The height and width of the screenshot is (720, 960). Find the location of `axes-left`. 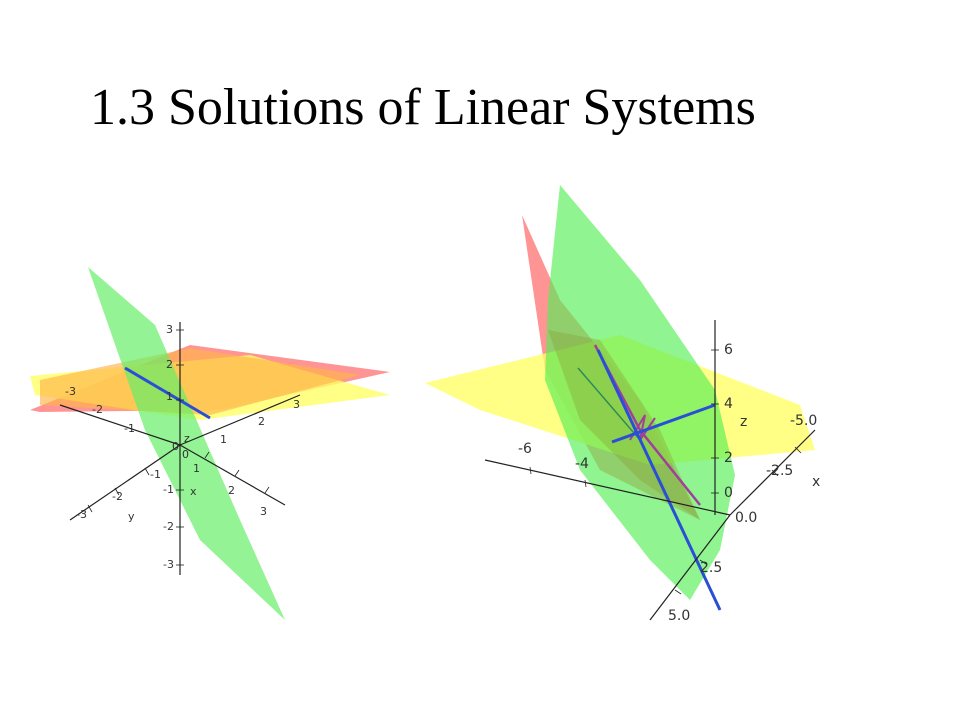

axes-left is located at coordinates (180, 448).